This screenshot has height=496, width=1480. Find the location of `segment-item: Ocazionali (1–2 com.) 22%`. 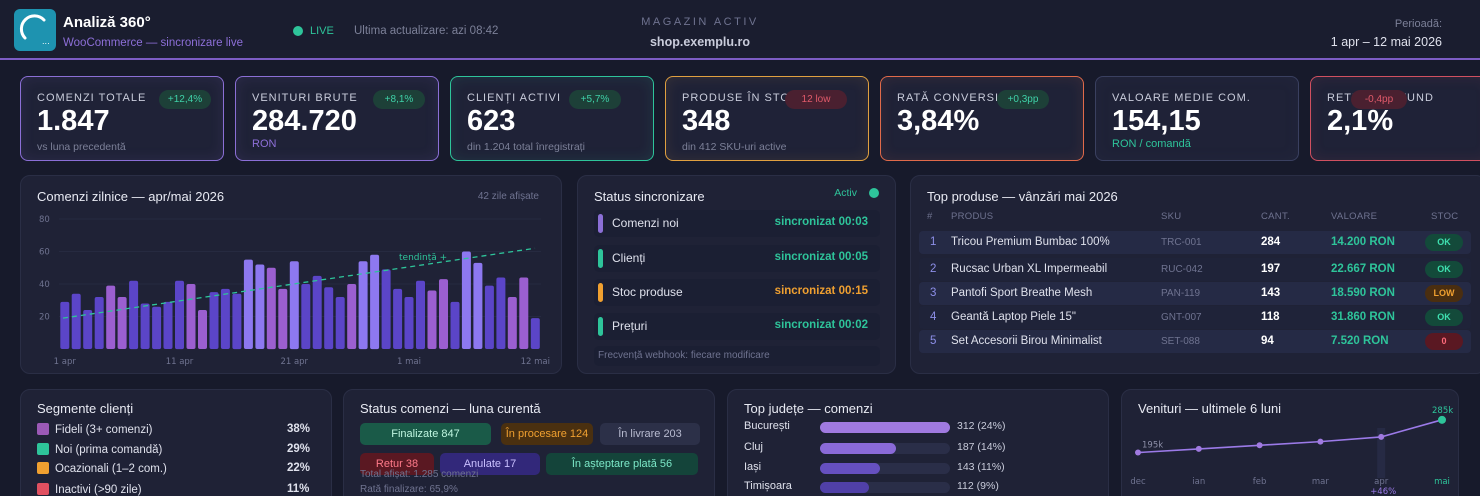

segment-item: Ocazionali (1–2 com.) 22% is located at coordinates (173, 468).